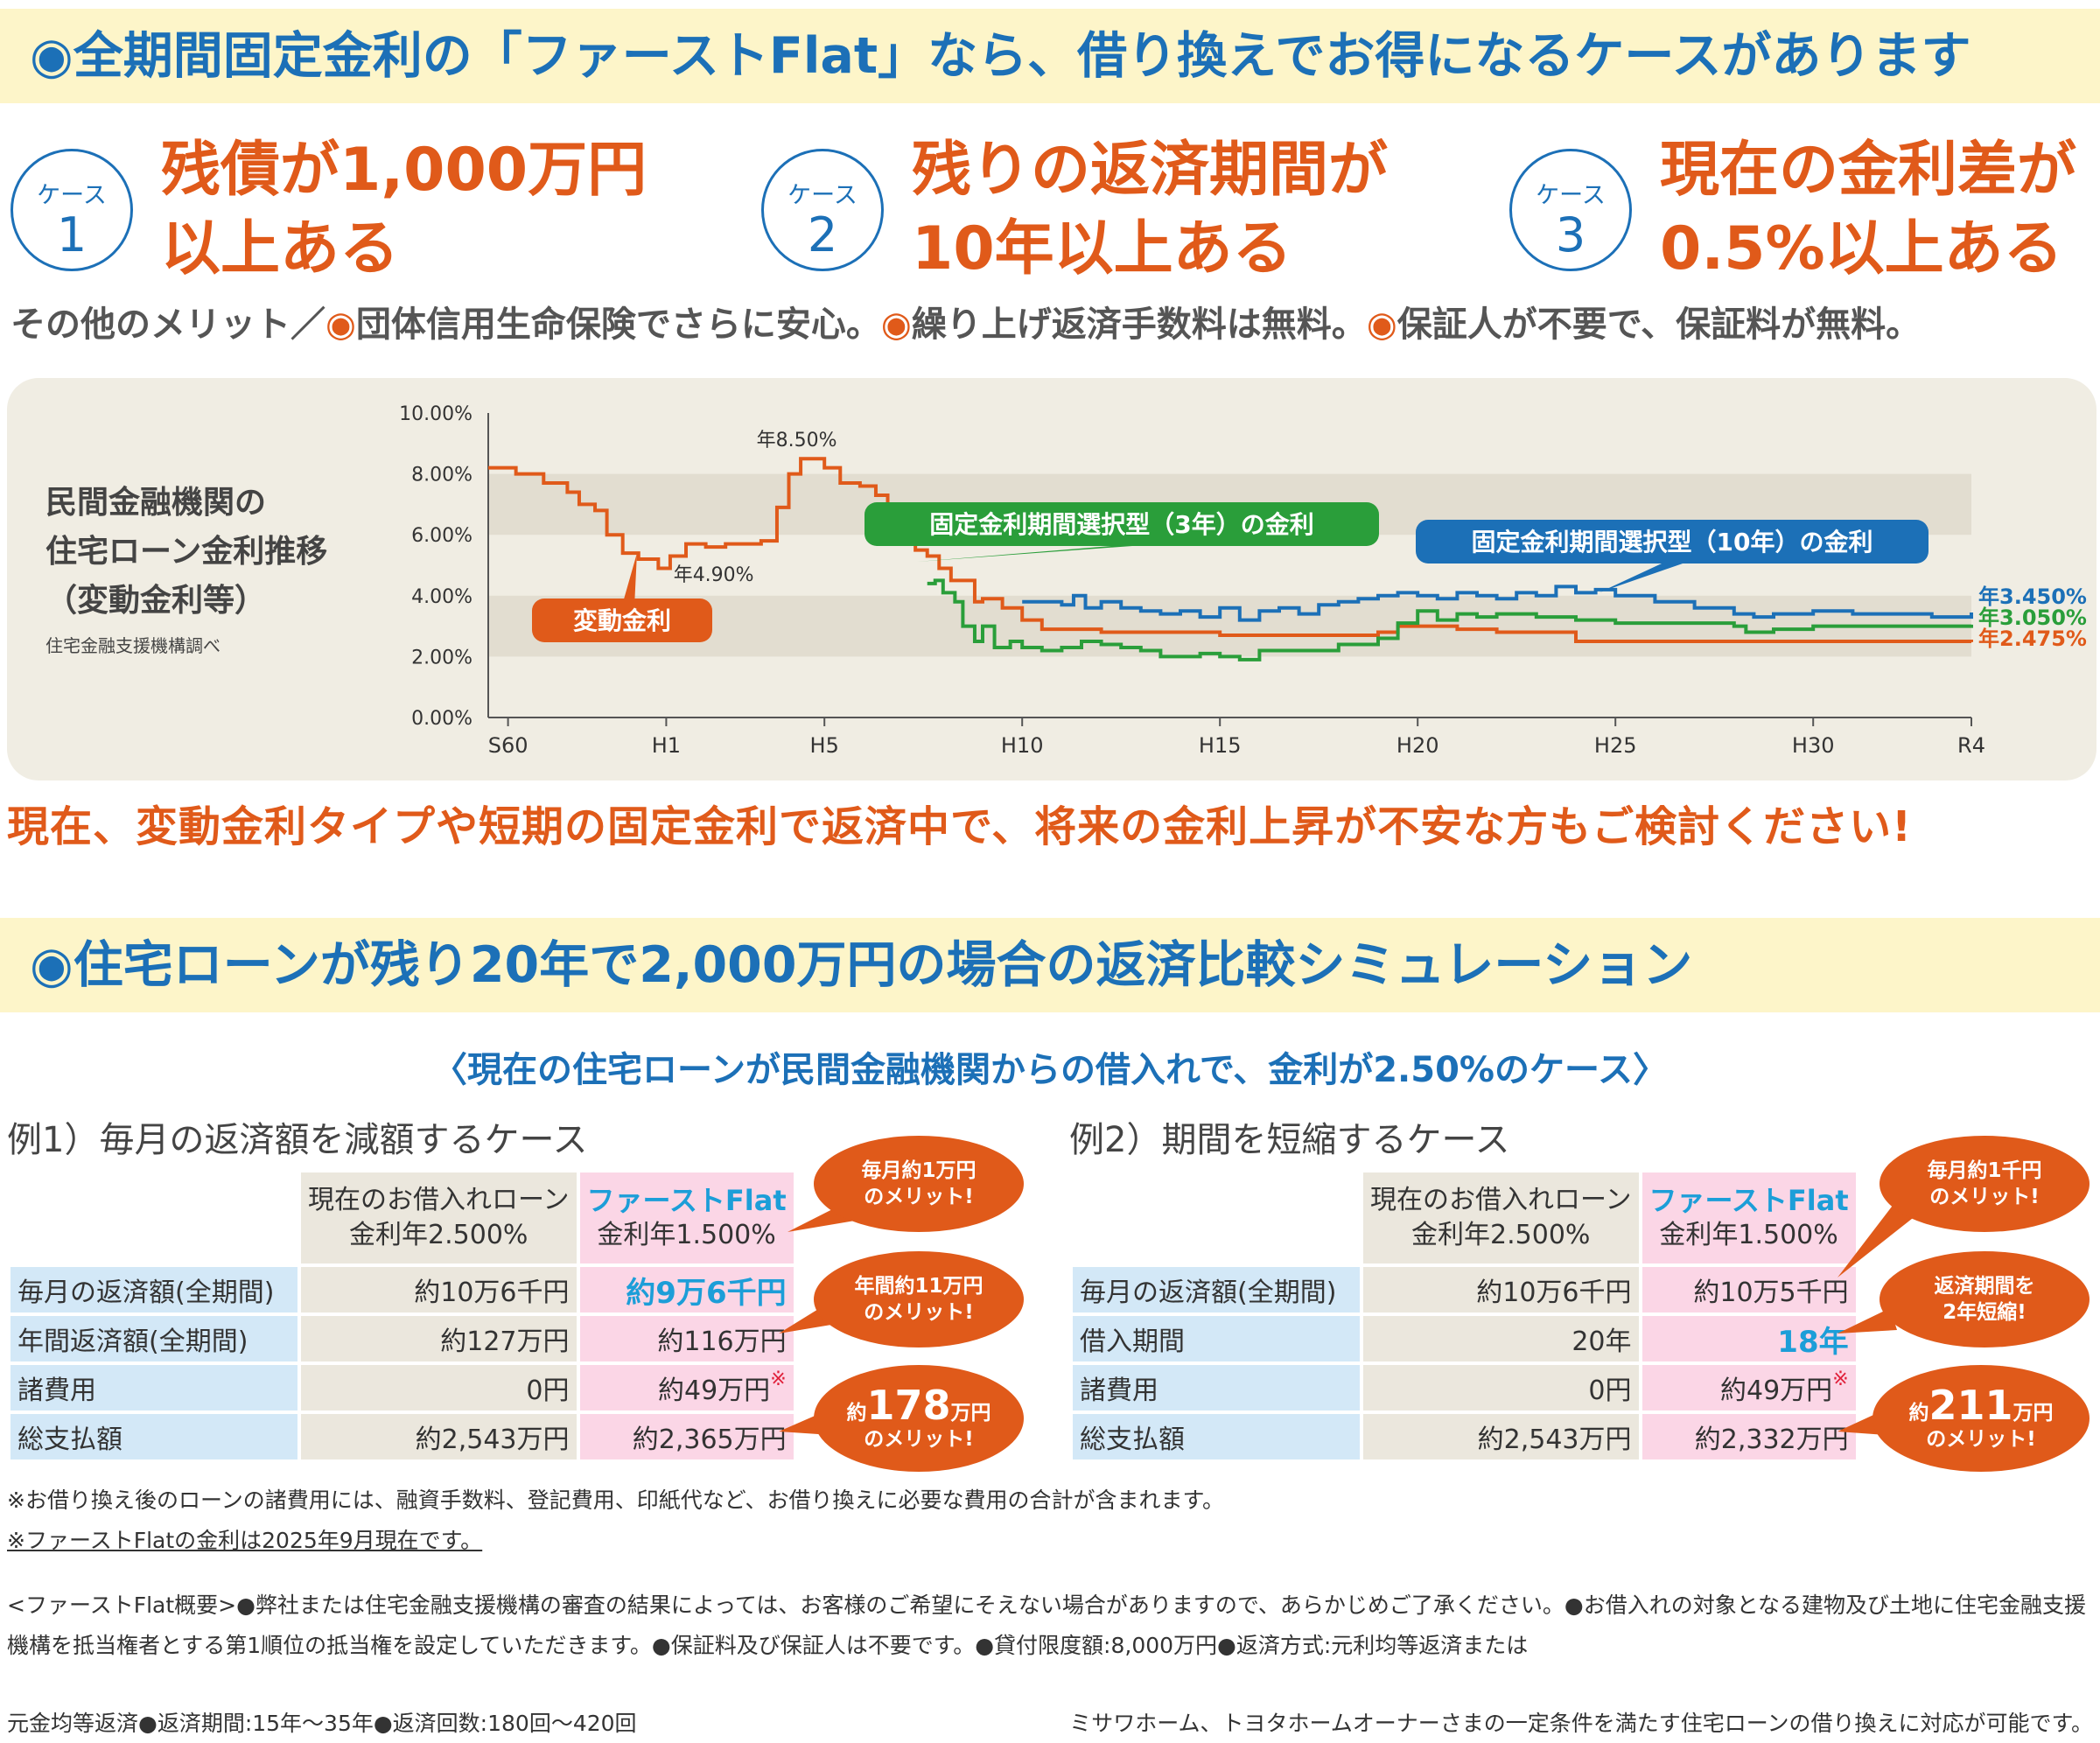 This screenshot has width=2100, height=1743. I want to click on table-row: 年間返済額(全期間) 約127万円 約116万円, so click(402, 1339).